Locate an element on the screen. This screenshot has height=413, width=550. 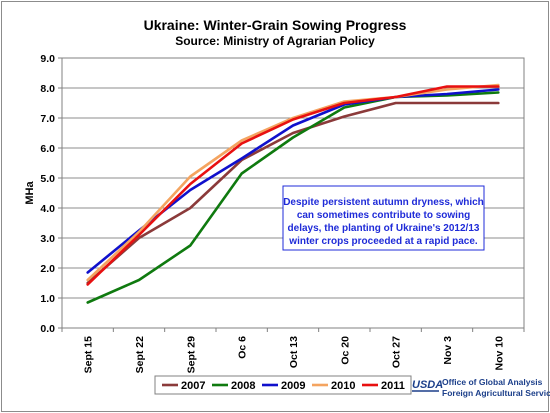
y-tick-label: 6.0 is located at coordinates (47, 149).